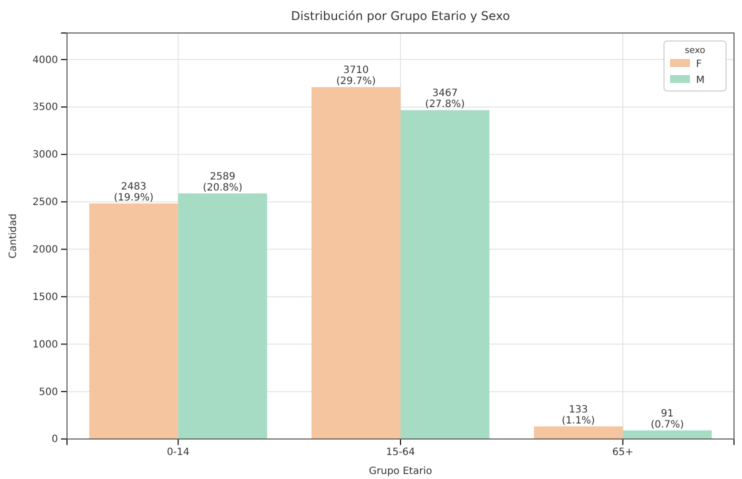 The width and height of the screenshot is (742, 479). I want to click on y-tick-label: 2000, so click(45, 250).